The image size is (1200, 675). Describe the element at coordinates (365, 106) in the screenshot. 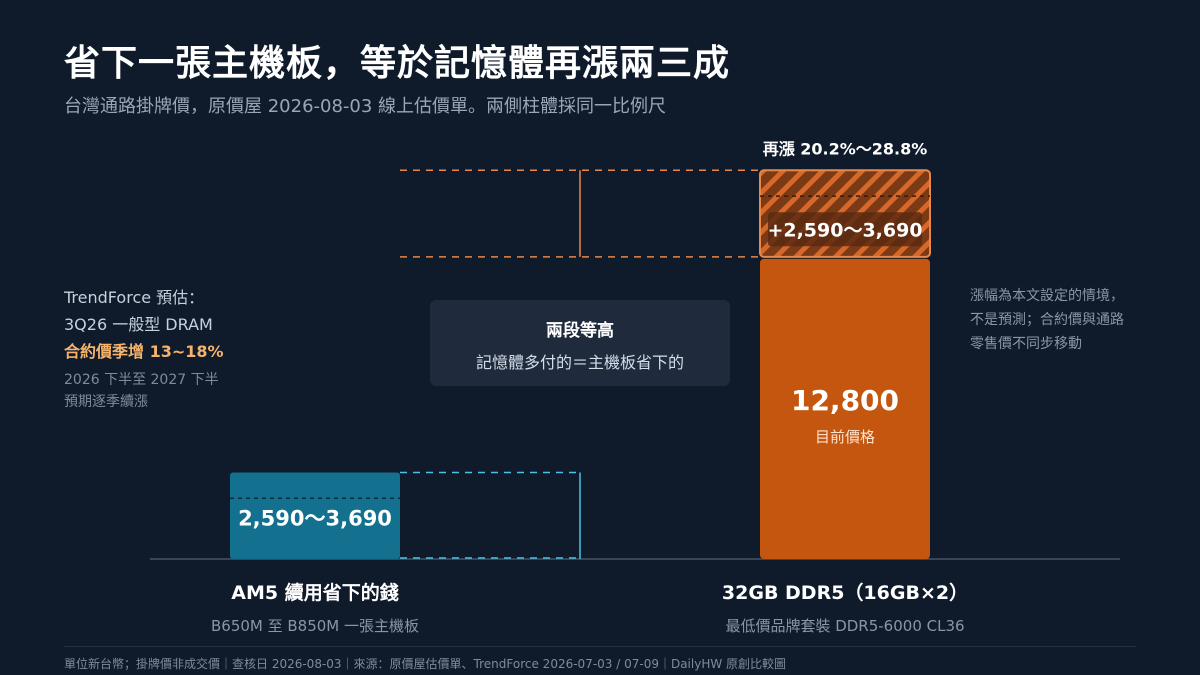

I see `page-subtitle: 台灣通路掛牌價，原價屋 2026-08-03 線上估價單。兩側柱體採同一比例尺` at that location.